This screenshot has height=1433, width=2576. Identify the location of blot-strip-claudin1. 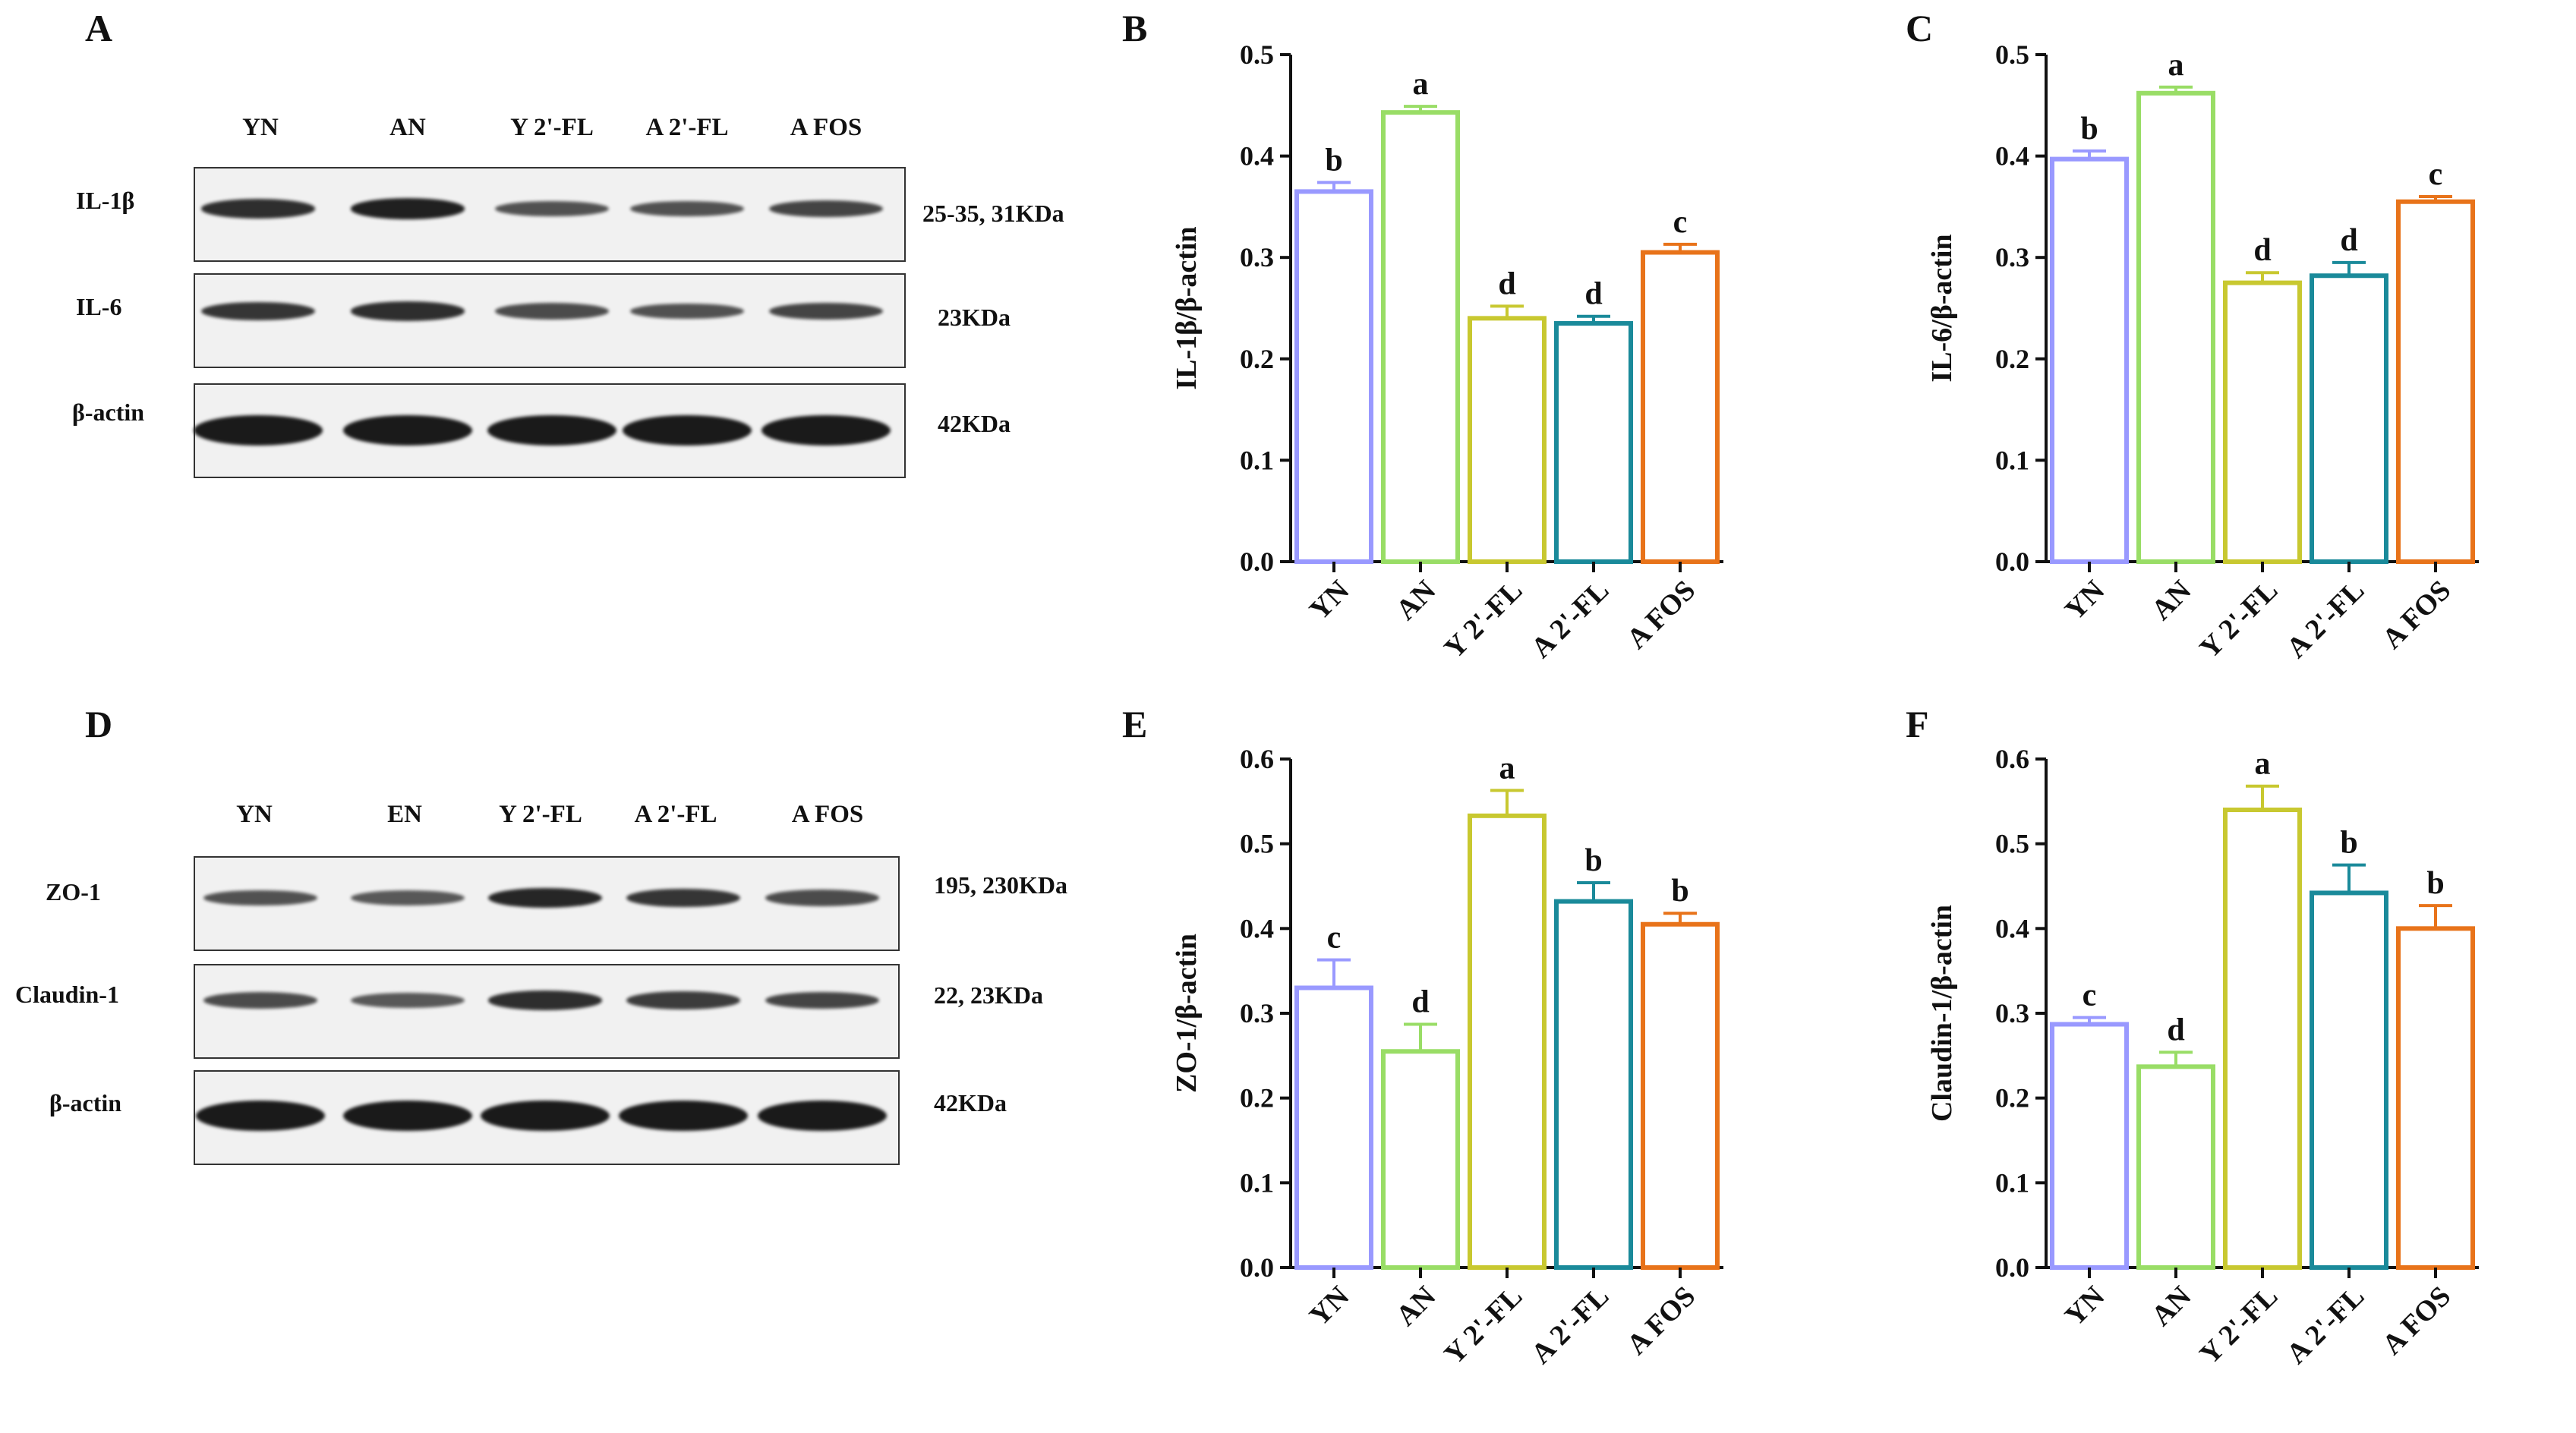
(547, 1012).